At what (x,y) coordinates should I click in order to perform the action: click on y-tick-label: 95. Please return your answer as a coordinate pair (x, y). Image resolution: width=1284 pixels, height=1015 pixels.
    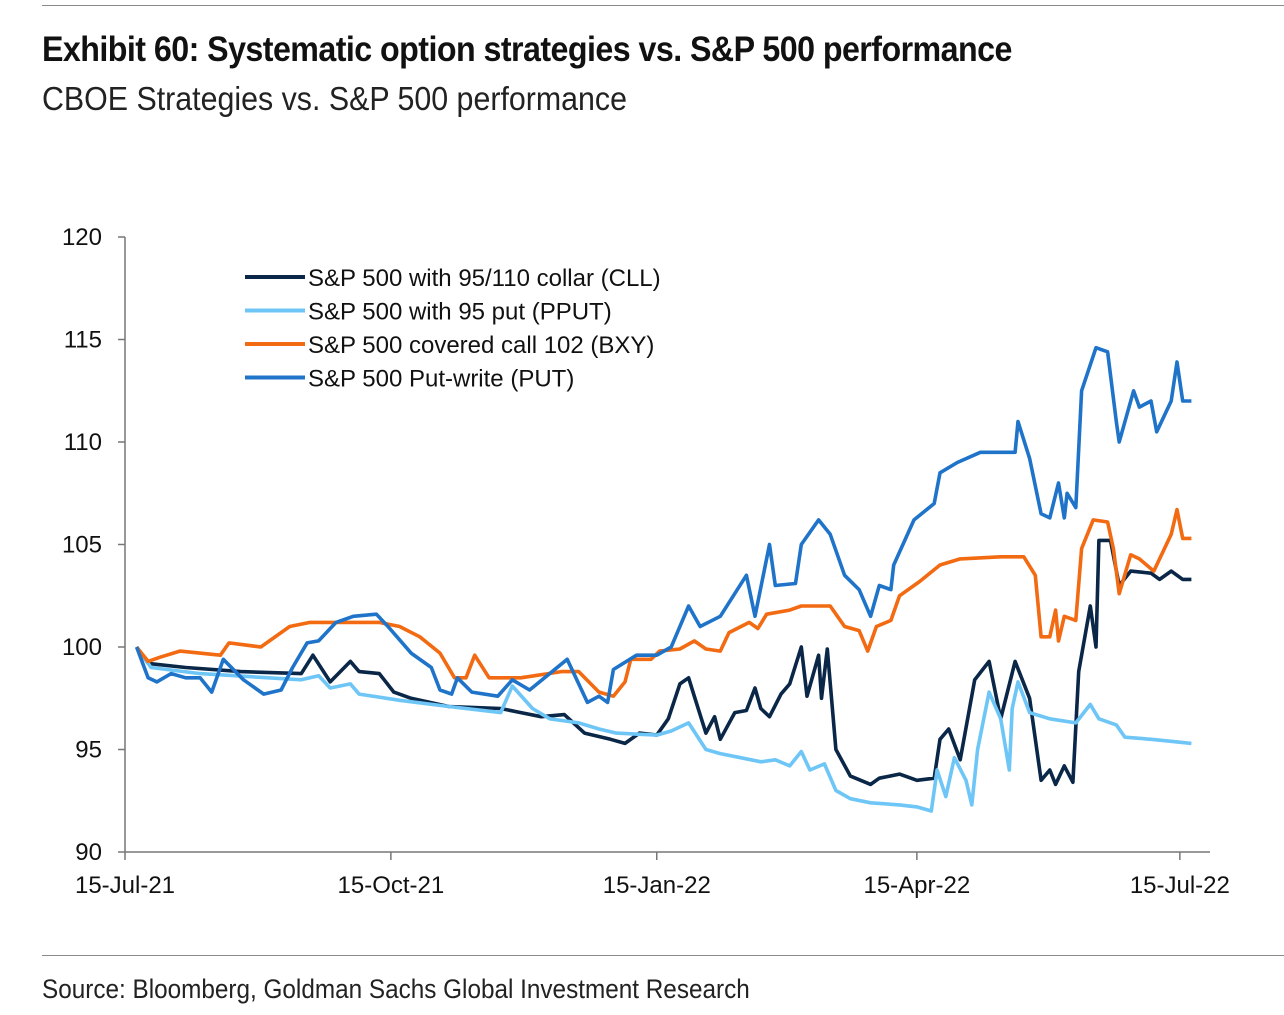
    Looking at the image, I should click on (88, 750).